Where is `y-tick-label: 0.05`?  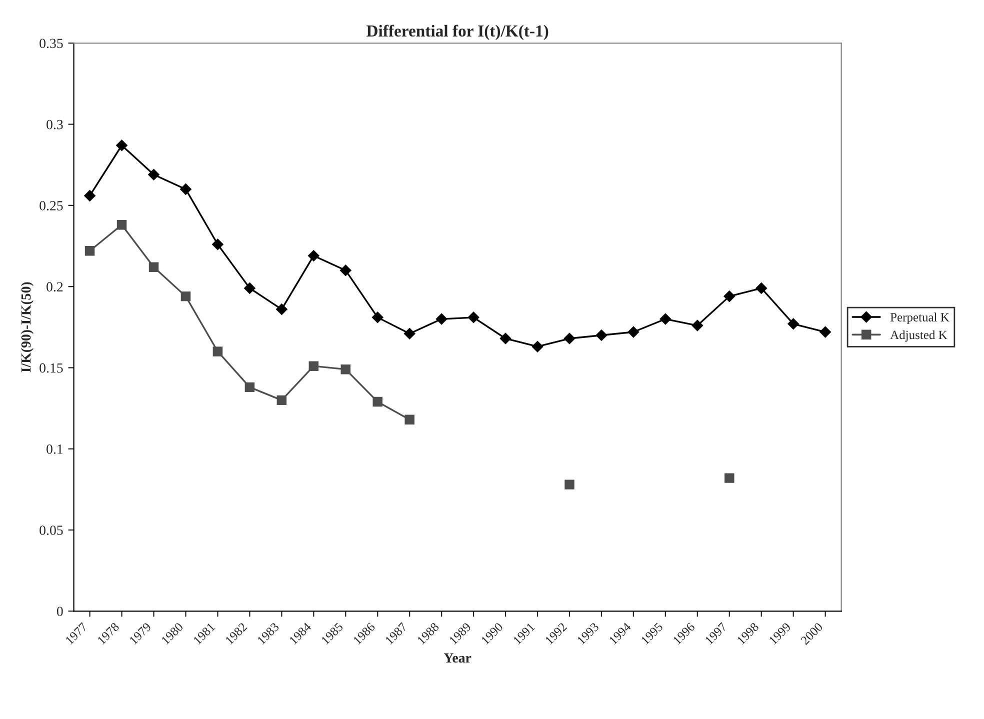
y-tick-label: 0.05 is located at coordinates (51, 531).